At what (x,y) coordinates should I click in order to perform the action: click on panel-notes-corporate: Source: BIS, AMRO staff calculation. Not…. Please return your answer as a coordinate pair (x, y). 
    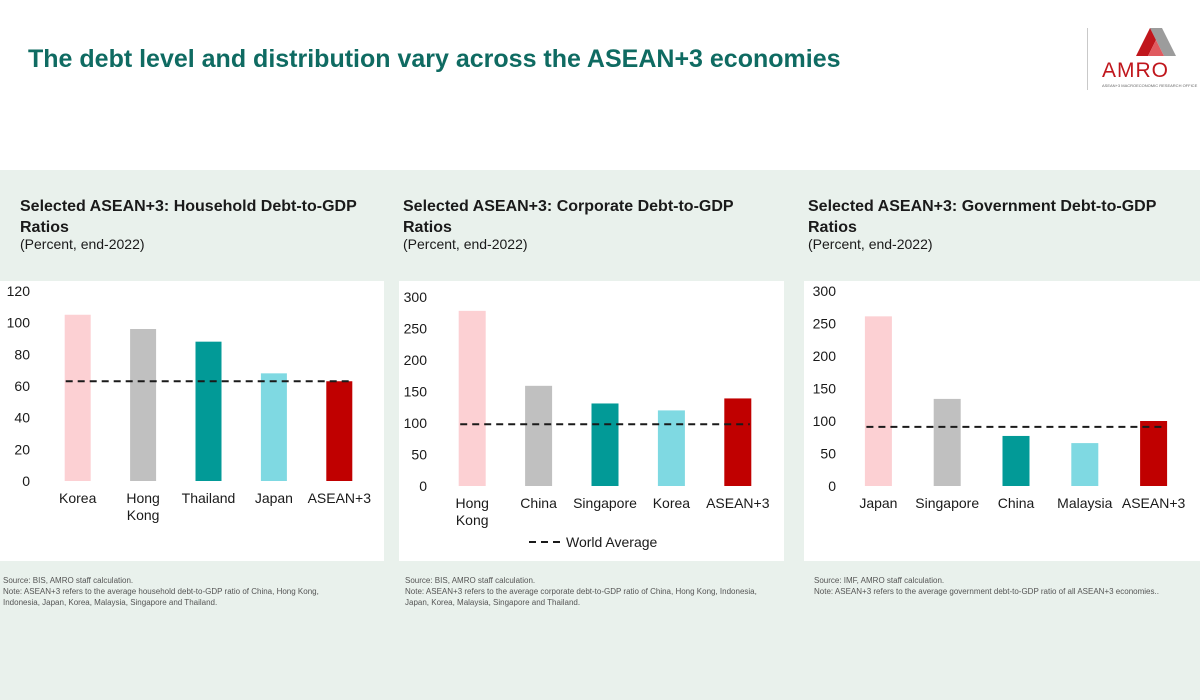
    Looking at the image, I should click on (587, 591).